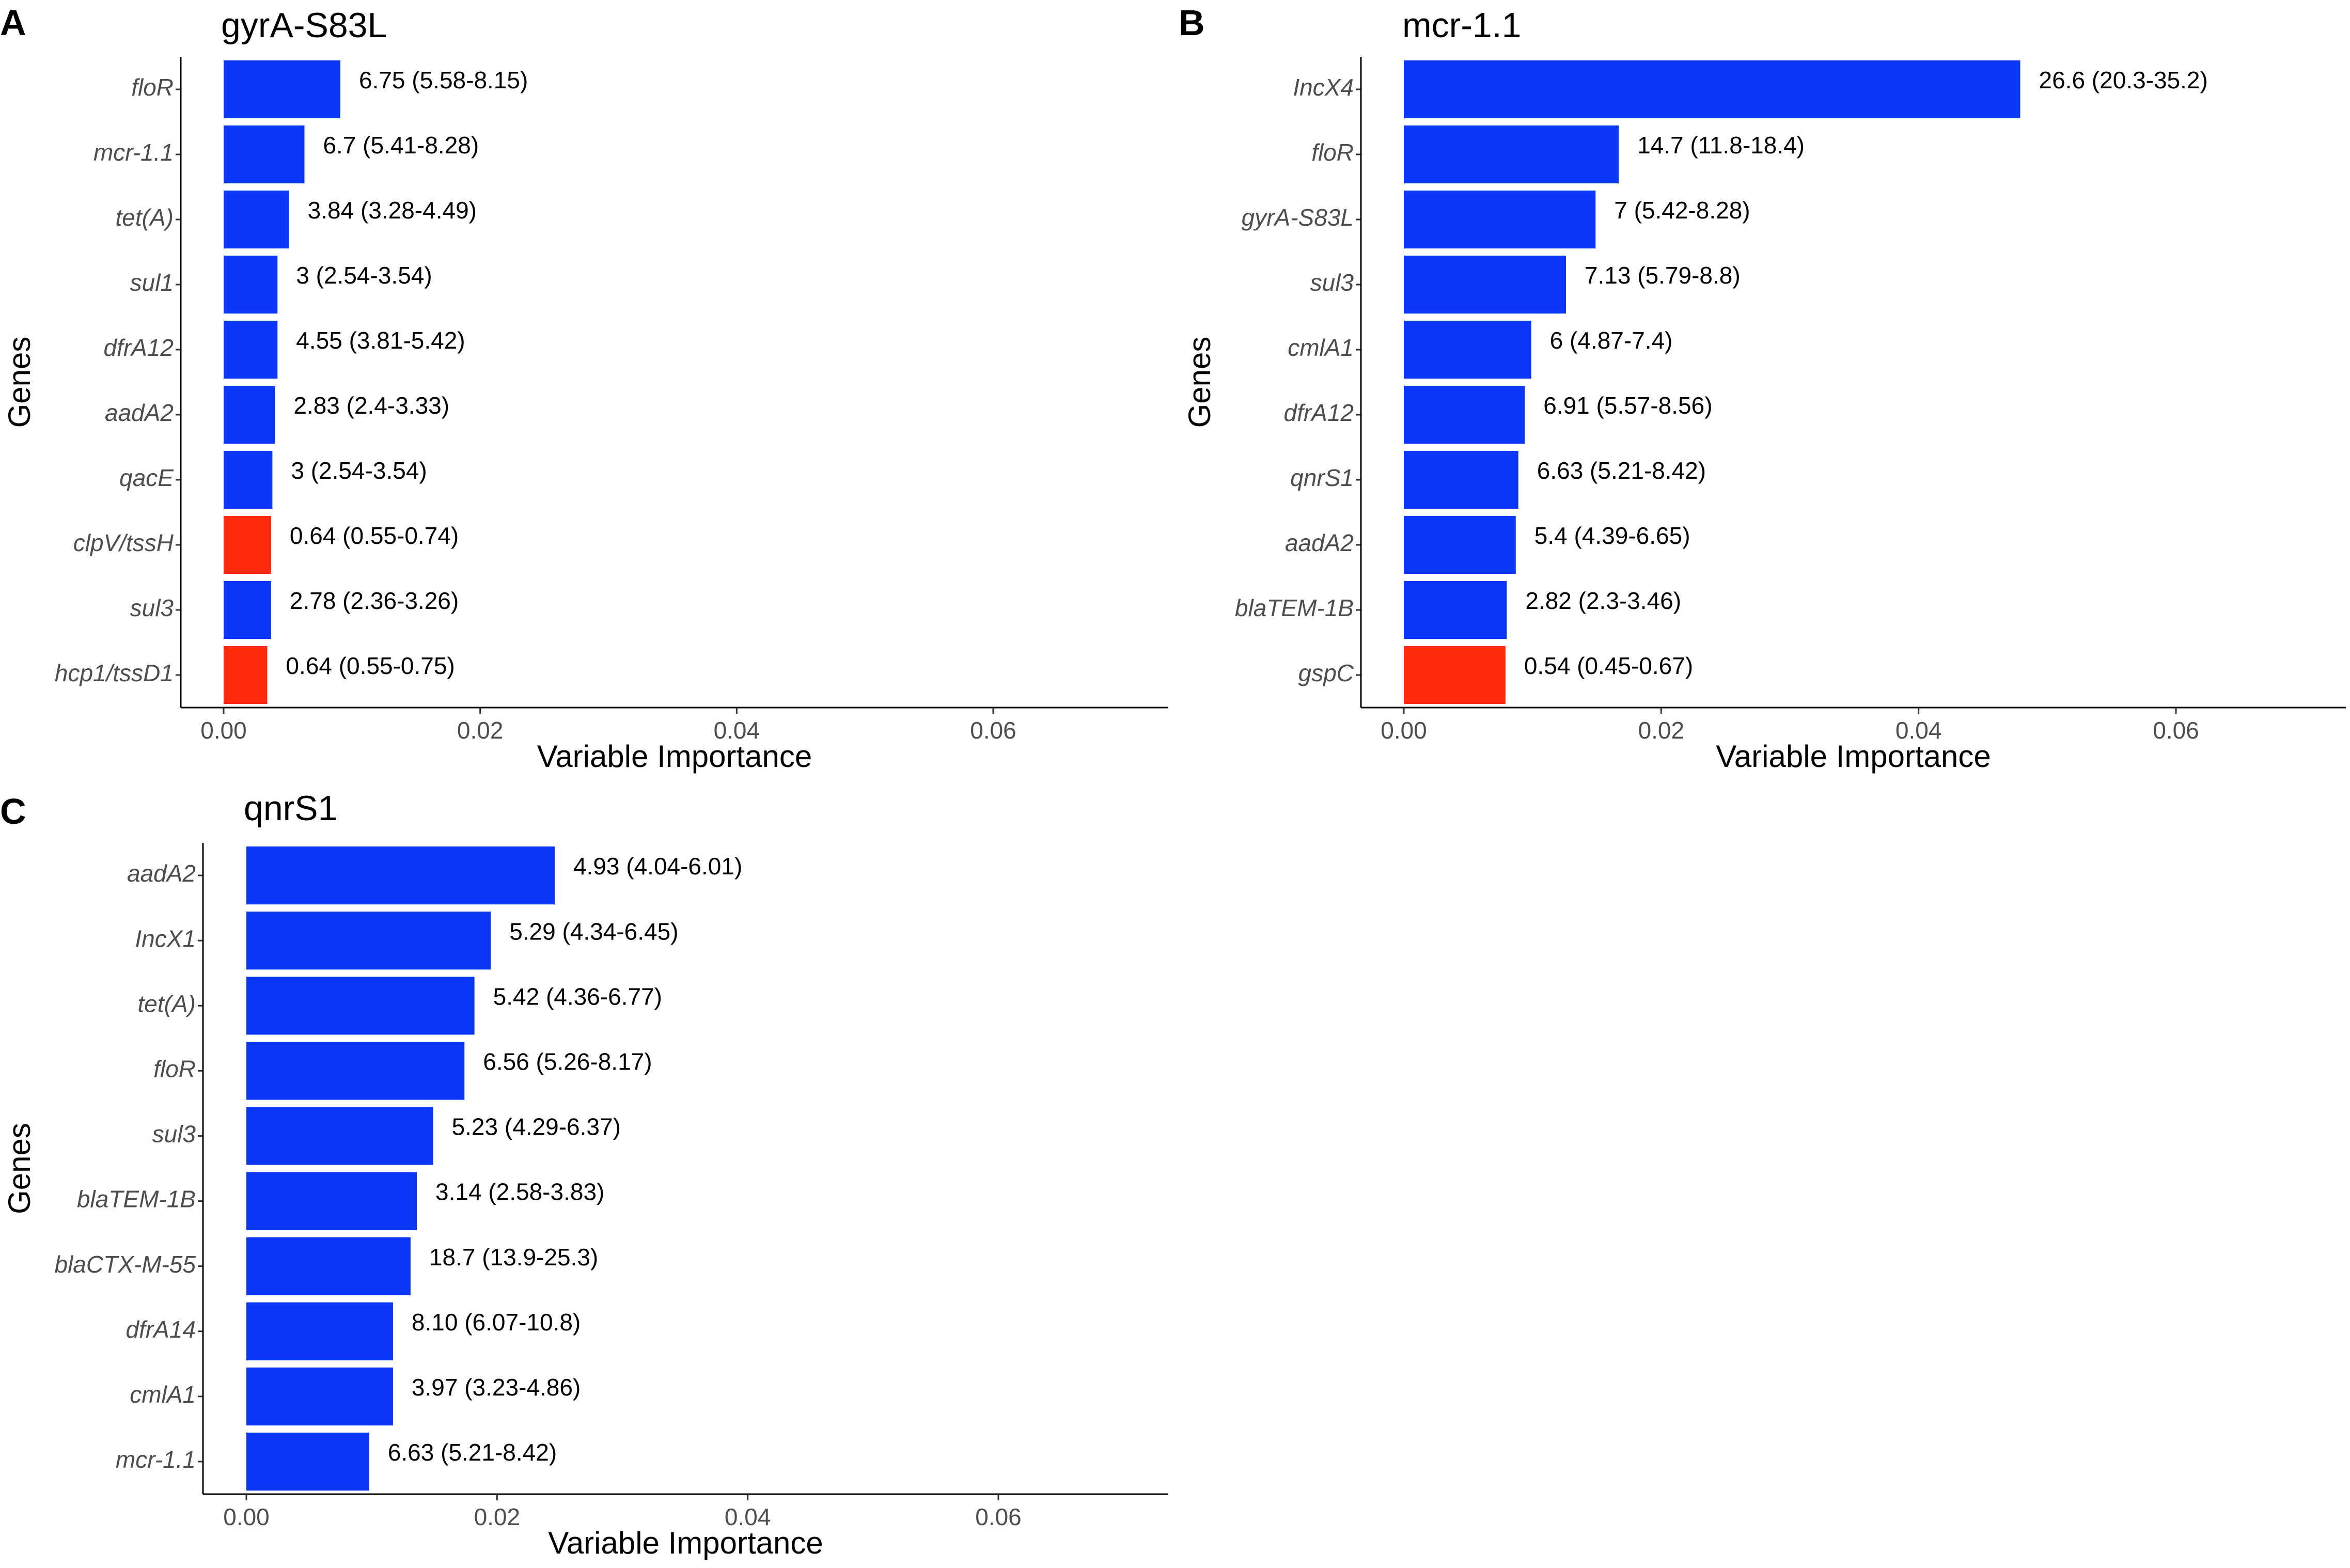 The image size is (2350, 1568). Describe the element at coordinates (537, 1127) in the screenshot. I see `data-label-sul3: 5.23 (4.29-6.37)` at that location.